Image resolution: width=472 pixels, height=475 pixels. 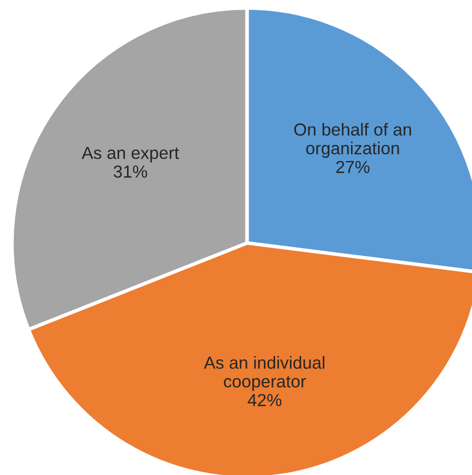 What do you see at coordinates (130, 154) in the screenshot?
I see `slice-label: As an expert` at bounding box center [130, 154].